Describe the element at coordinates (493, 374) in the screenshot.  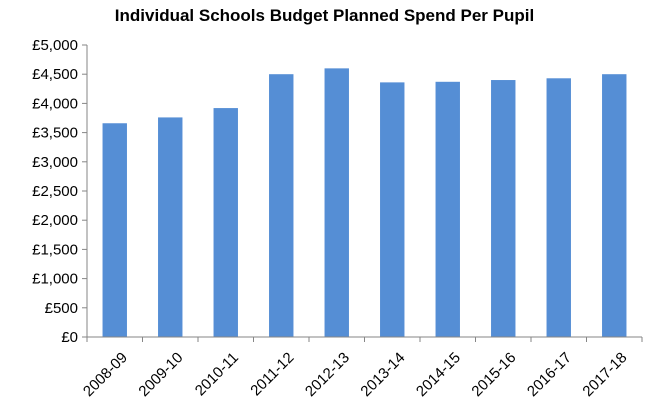
I see `x-tick-label: 2015-16` at that location.